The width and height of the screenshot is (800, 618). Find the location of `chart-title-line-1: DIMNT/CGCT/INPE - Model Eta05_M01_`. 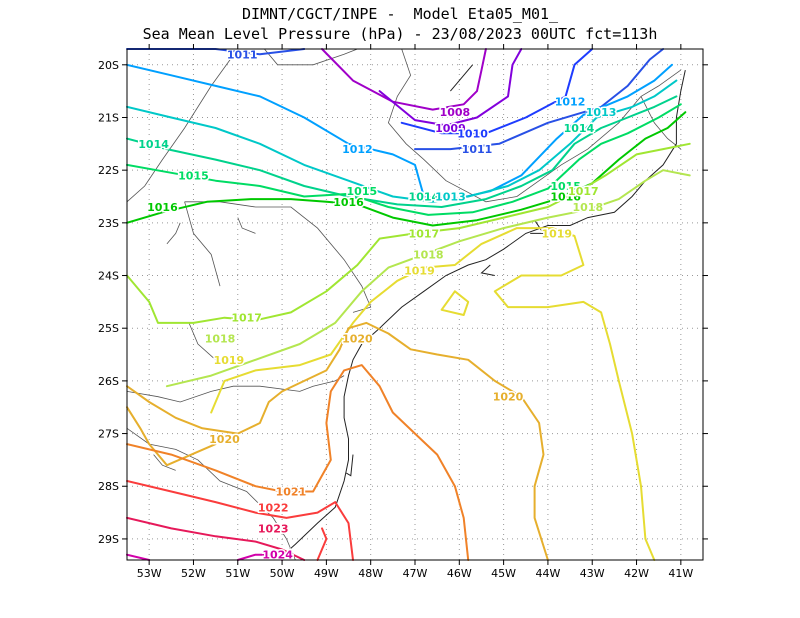

chart-title-line-1: DIMNT/CGCT/INPE - Model Eta05_M01_ is located at coordinates (400, 14).